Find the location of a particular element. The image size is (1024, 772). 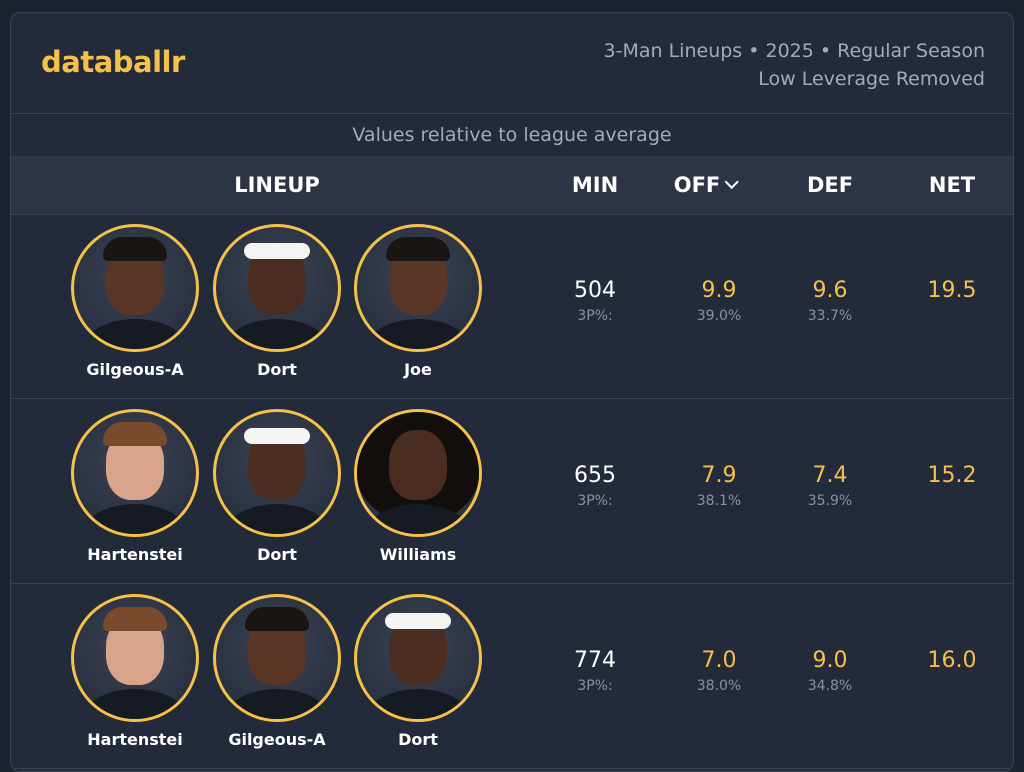

stat-value-off: 9.9 is located at coordinates (719, 290).